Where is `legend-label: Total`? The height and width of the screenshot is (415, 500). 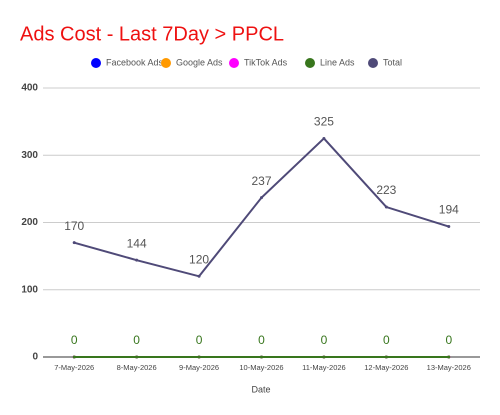 legend-label: Total is located at coordinates (392, 62).